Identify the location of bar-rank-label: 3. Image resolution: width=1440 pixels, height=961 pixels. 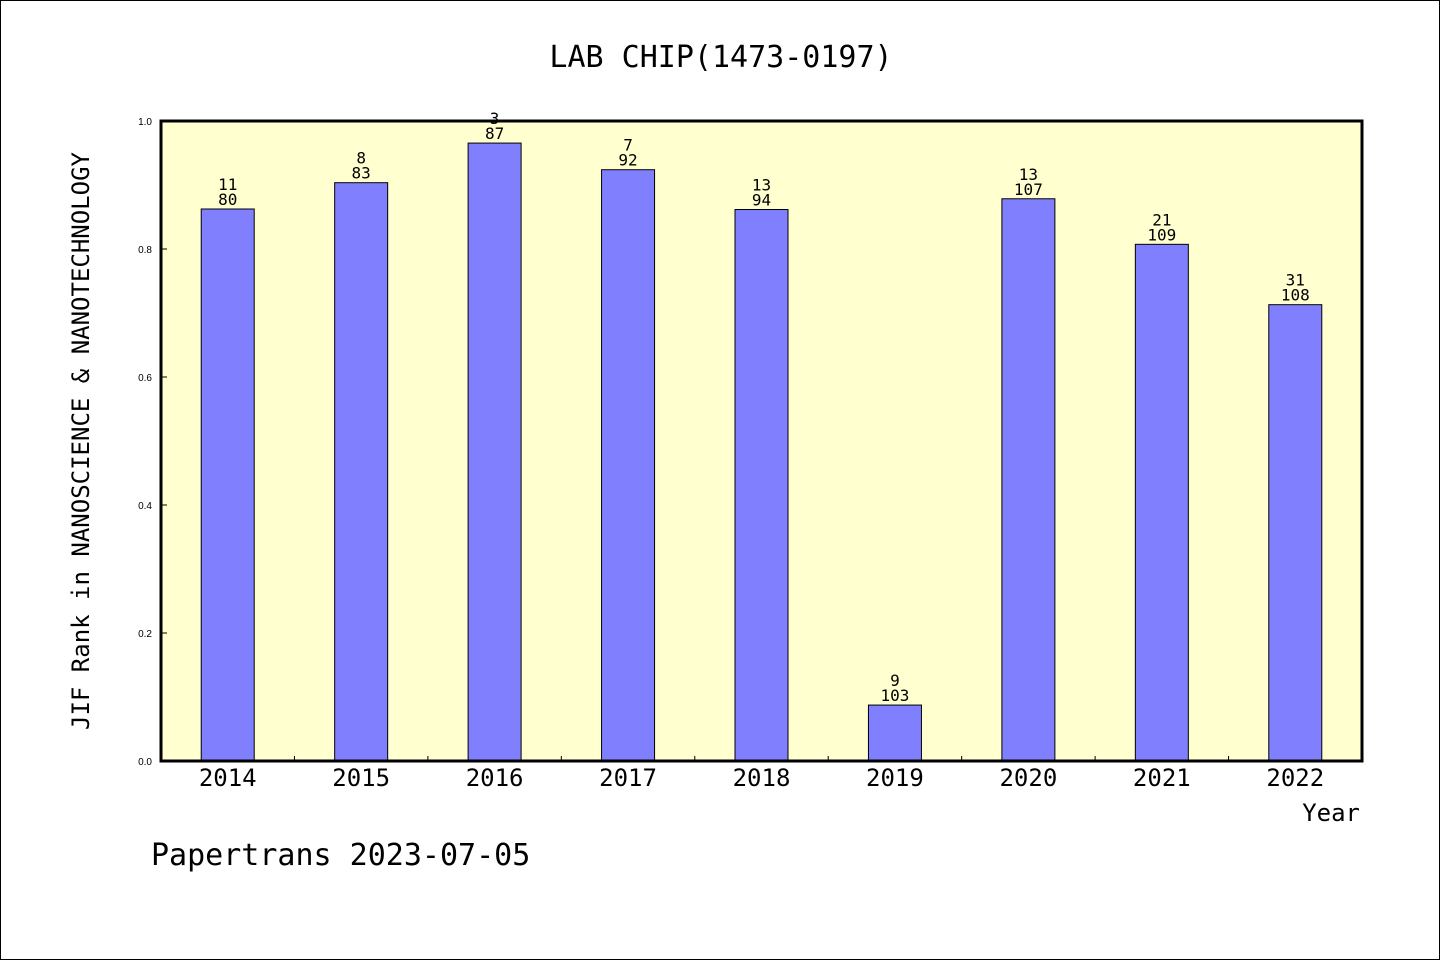
(495, 118).